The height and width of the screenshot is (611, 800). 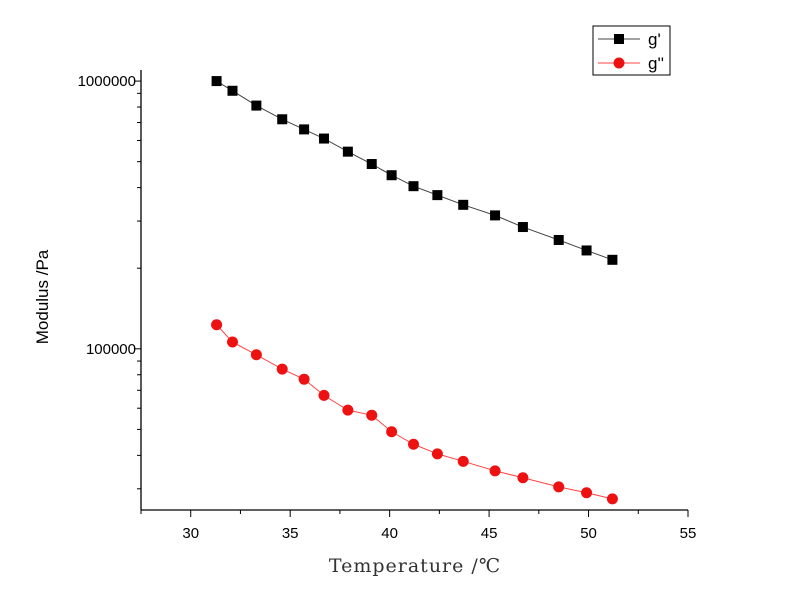 What do you see at coordinates (290, 533) in the screenshot?
I see `x-tick-label: 35` at bounding box center [290, 533].